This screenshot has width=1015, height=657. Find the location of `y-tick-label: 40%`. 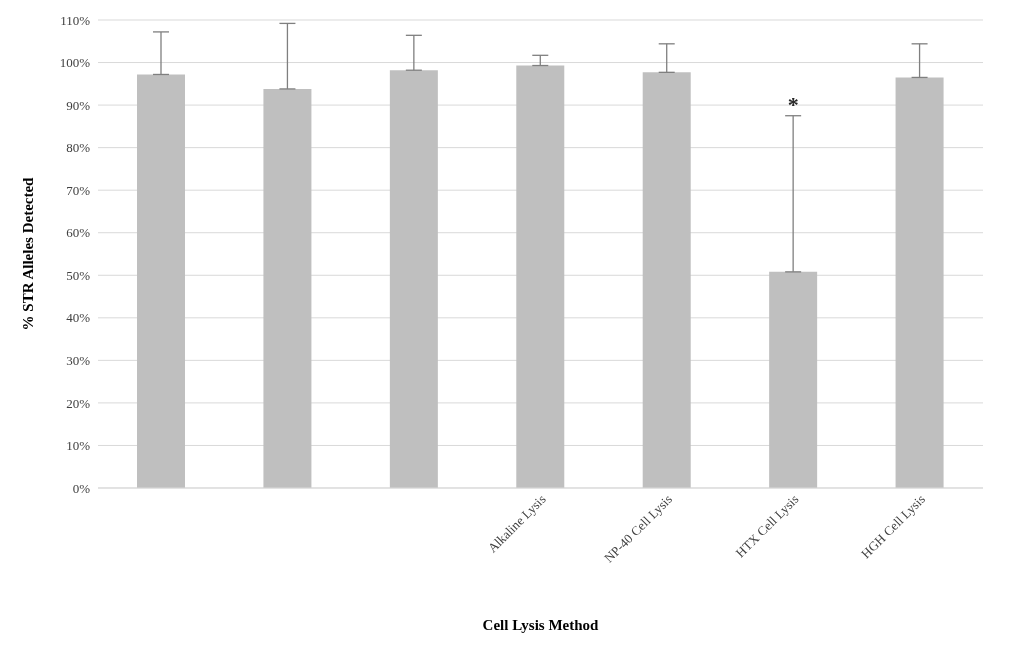

y-tick-label: 40% is located at coordinates (78, 318).